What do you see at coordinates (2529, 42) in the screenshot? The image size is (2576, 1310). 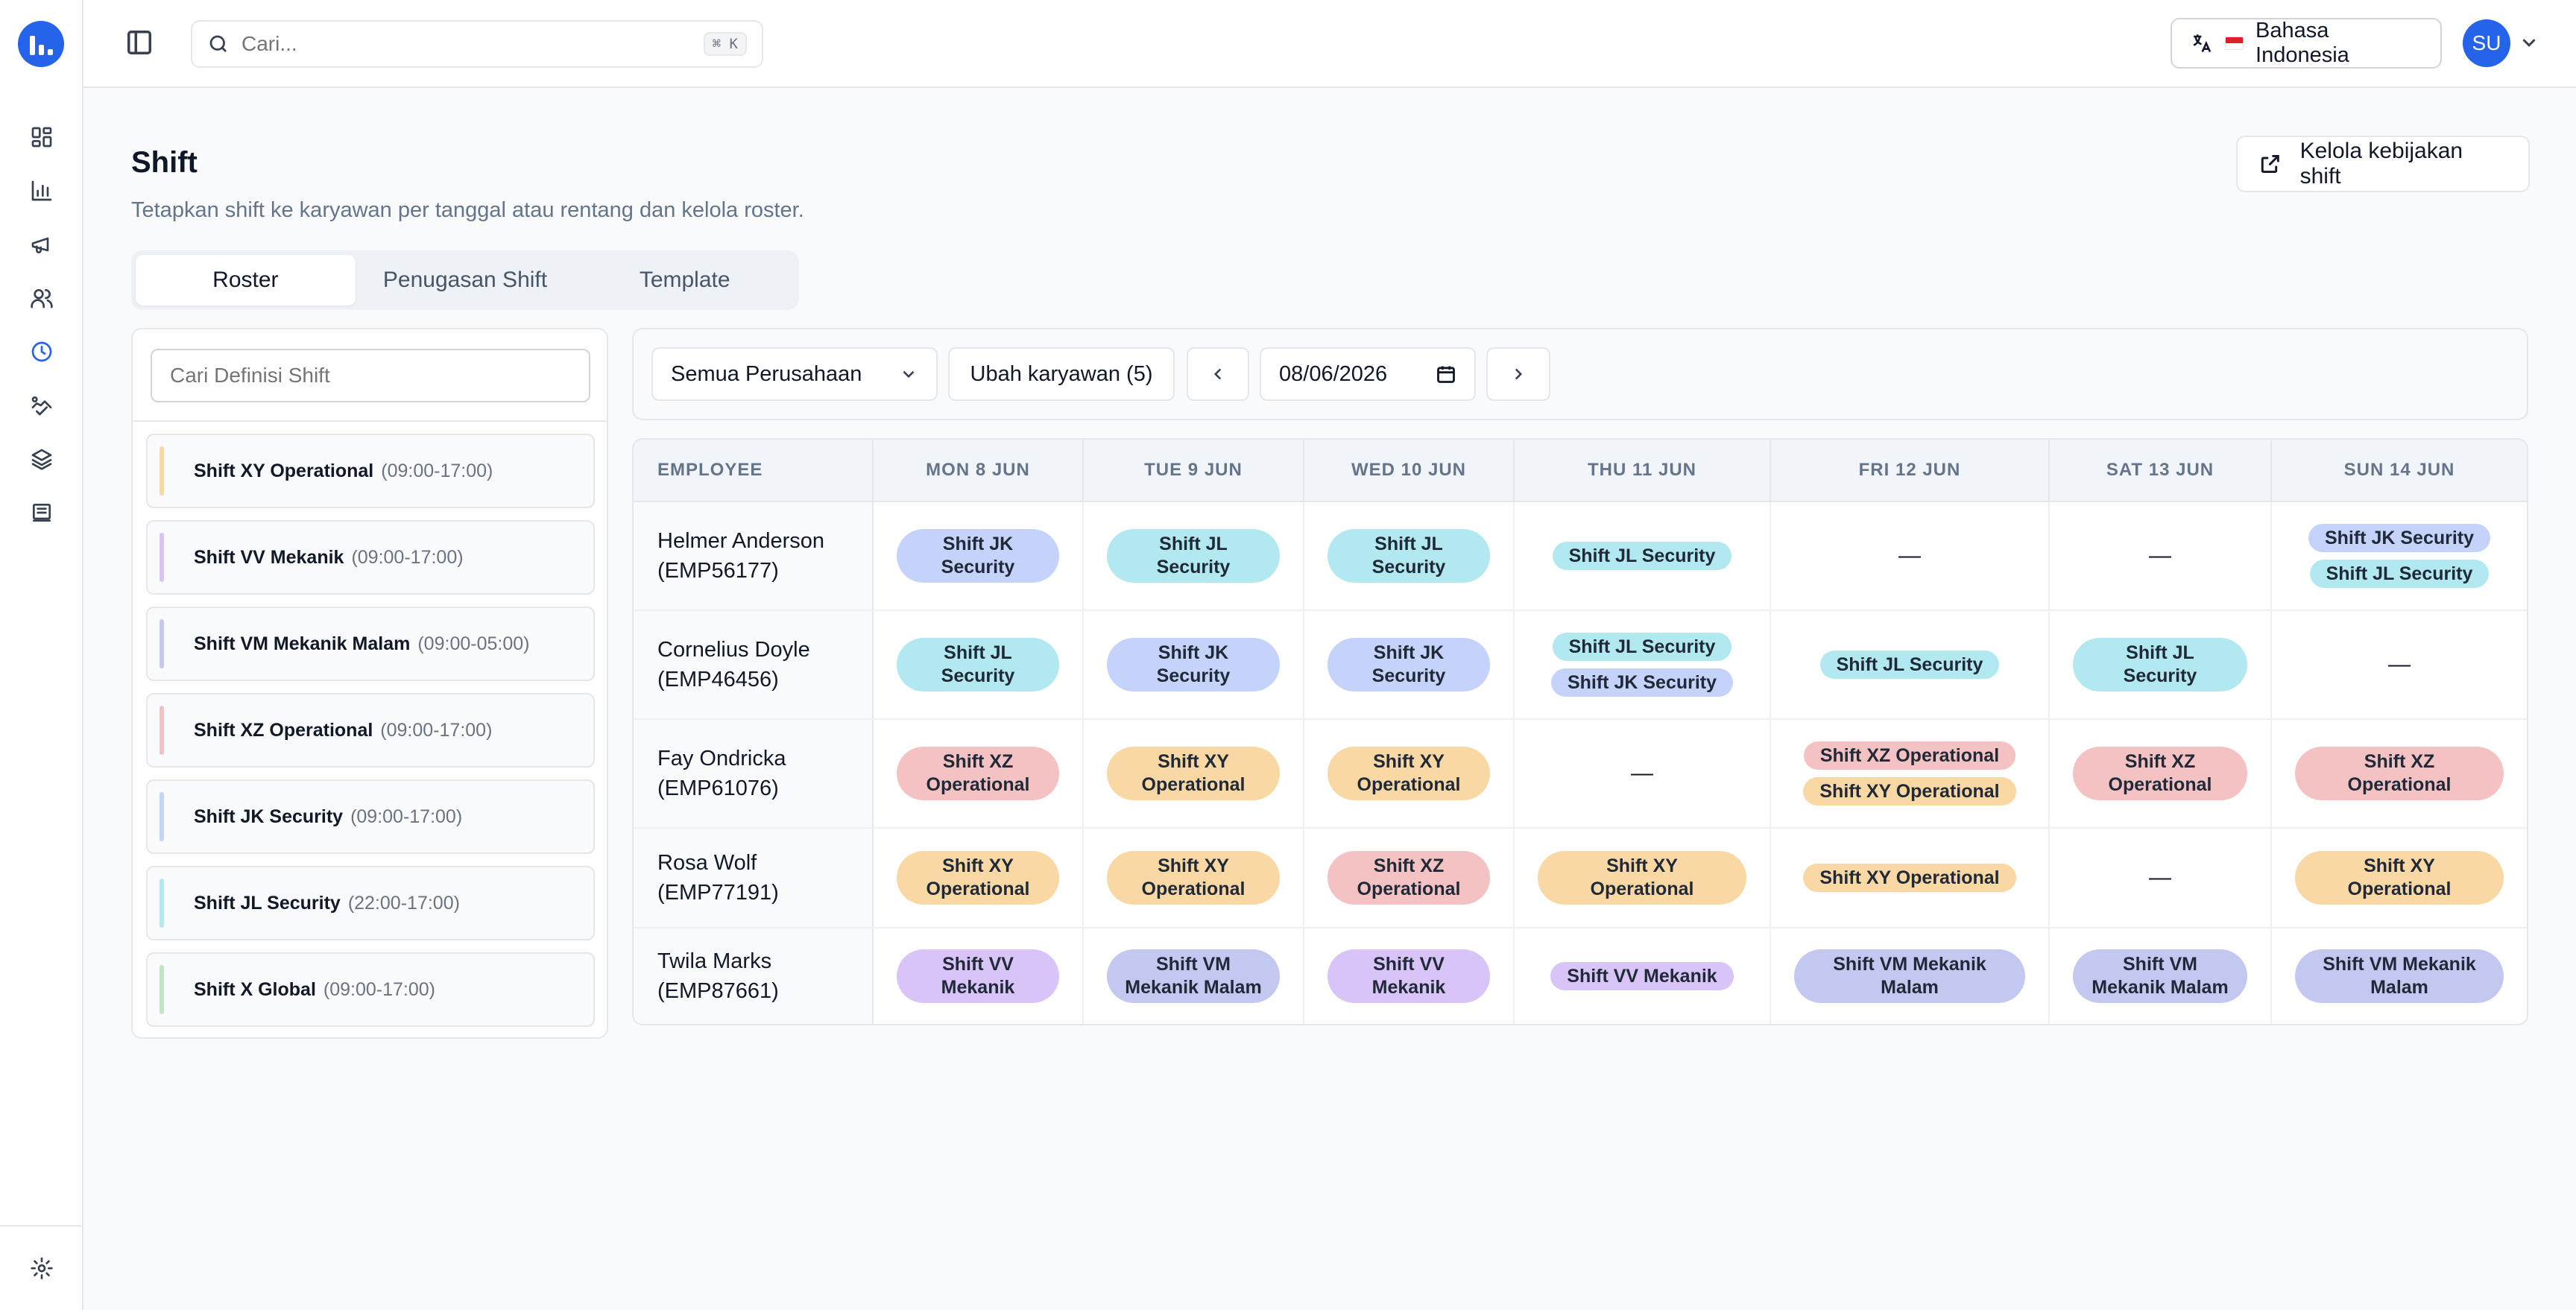 I see `chevron-down-icon` at bounding box center [2529, 42].